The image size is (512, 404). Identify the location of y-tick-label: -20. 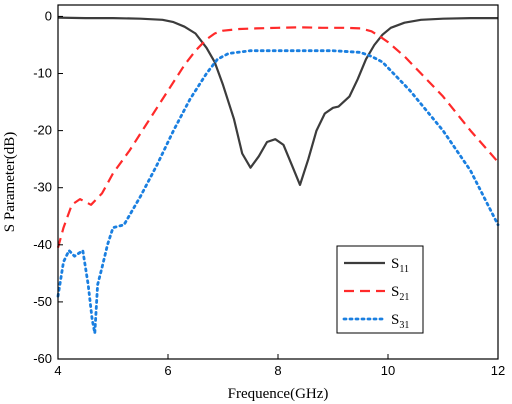
(42, 130).